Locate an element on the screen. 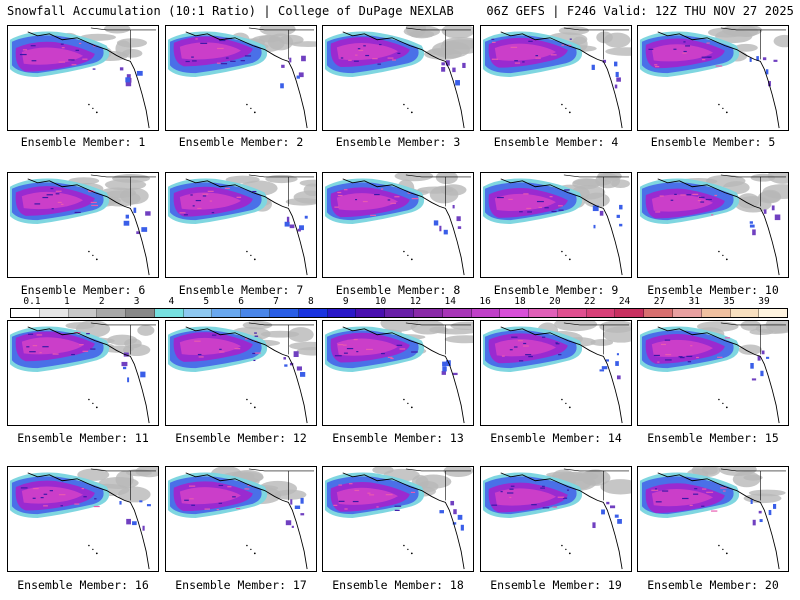 The image size is (800, 600). ensemble-member-label: Ensemble Member: 9 is located at coordinates (556, 290).